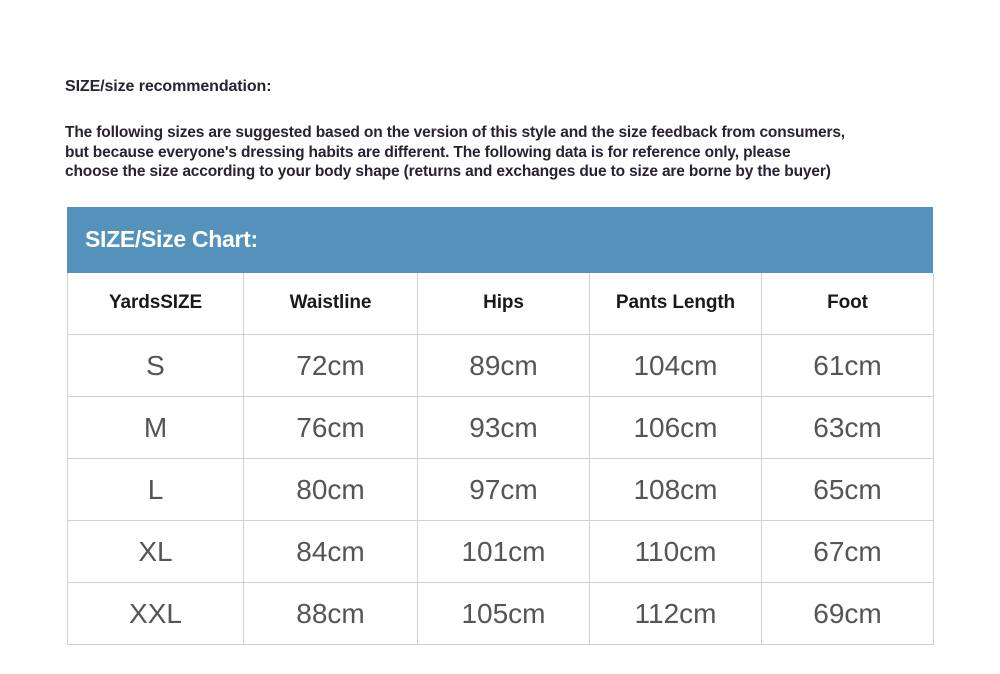  I want to click on column-header-foot: Foot, so click(847, 303).